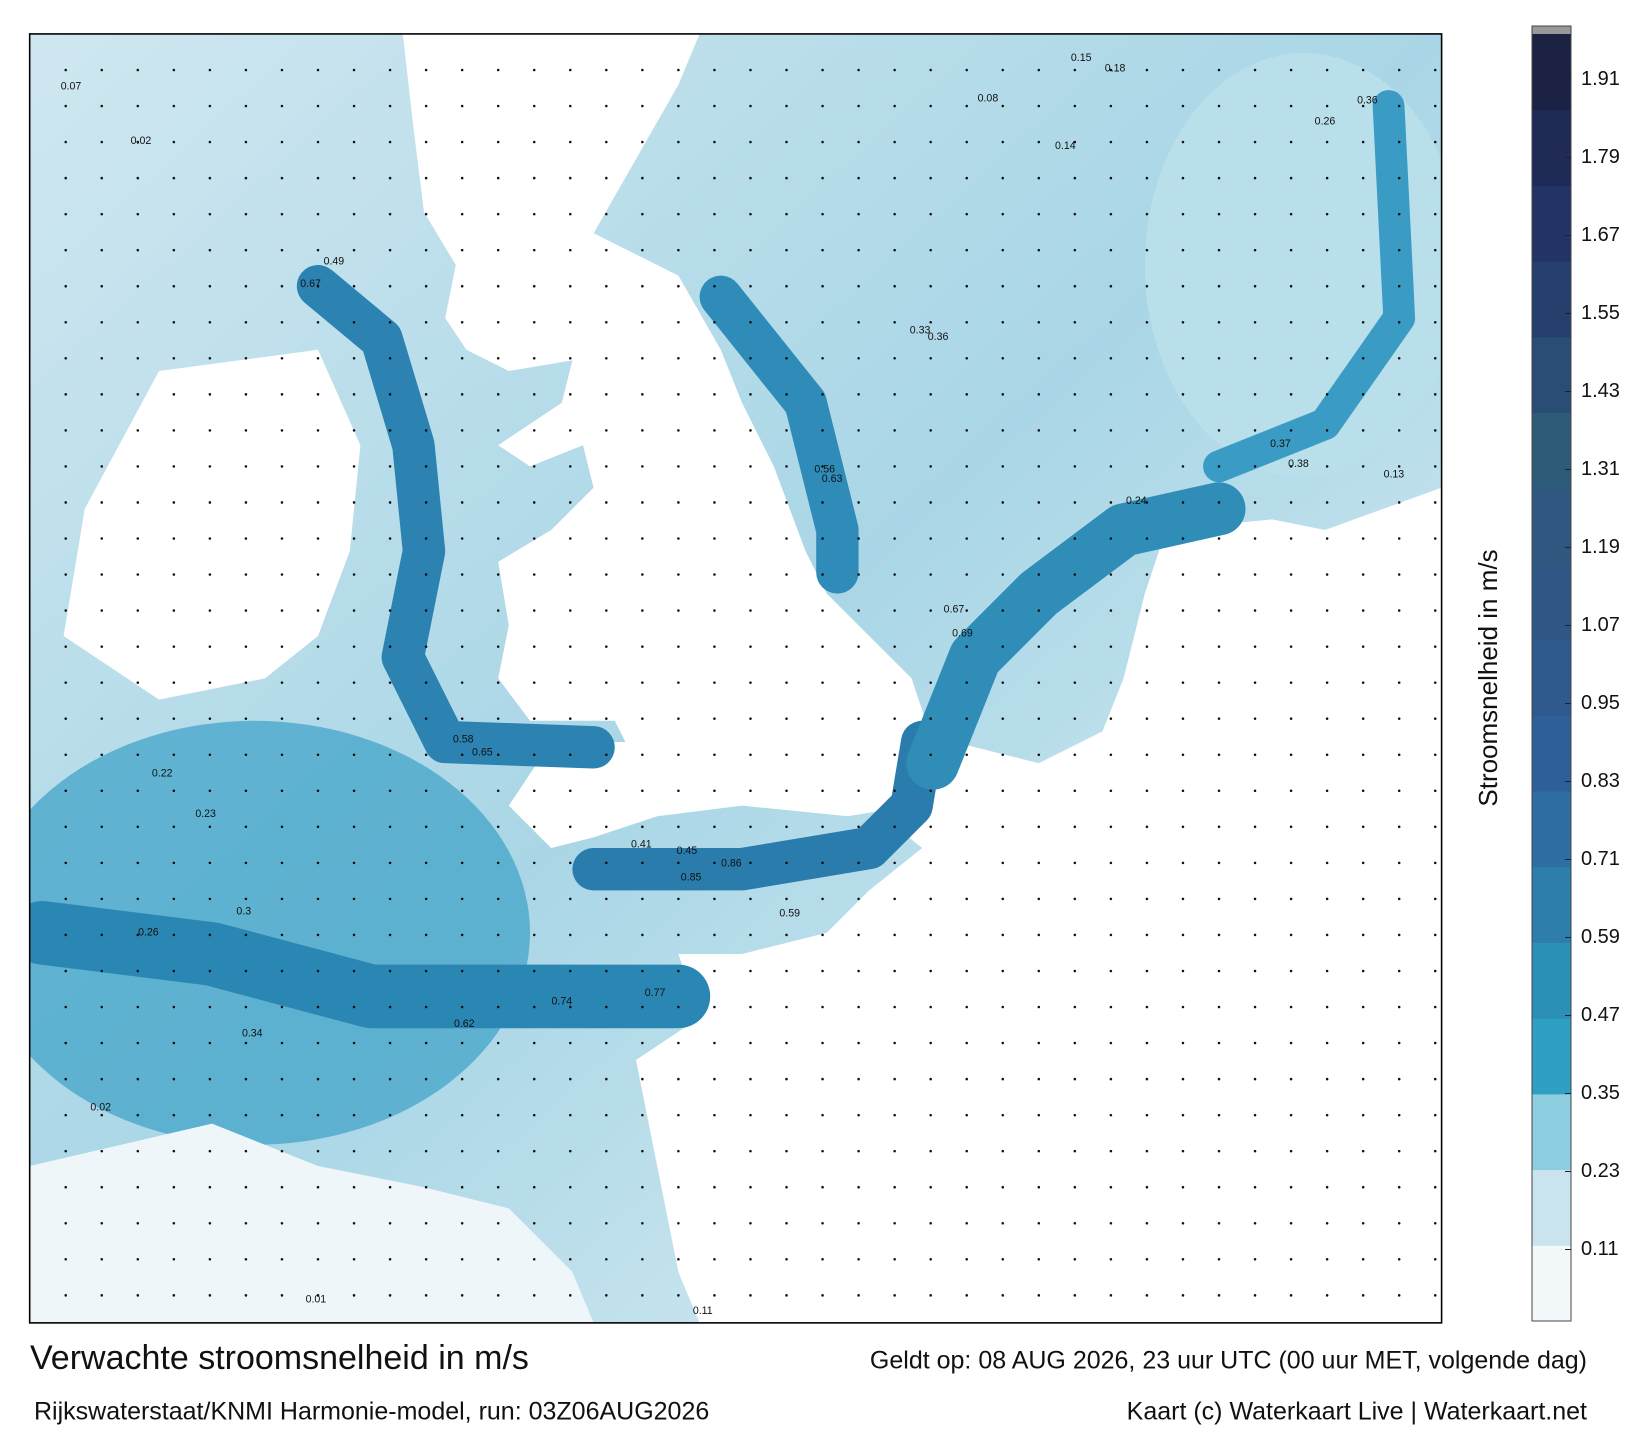 The image size is (1650, 1455). What do you see at coordinates (1551, 526) in the screenshot?
I see `colorbar-band` at bounding box center [1551, 526].